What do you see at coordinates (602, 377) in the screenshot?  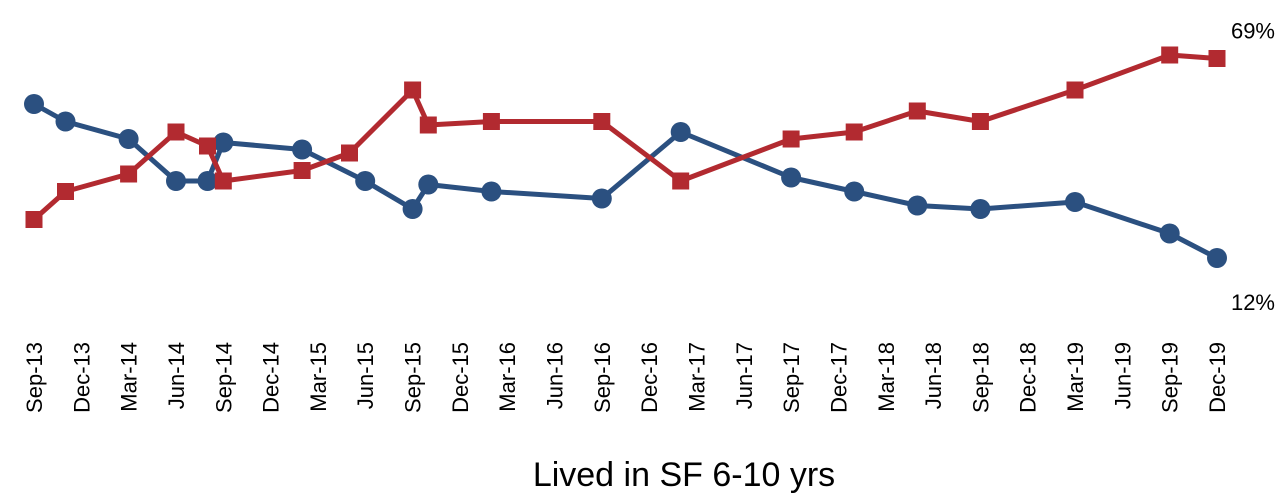 I see `x-tick-label: Sep-16` at bounding box center [602, 377].